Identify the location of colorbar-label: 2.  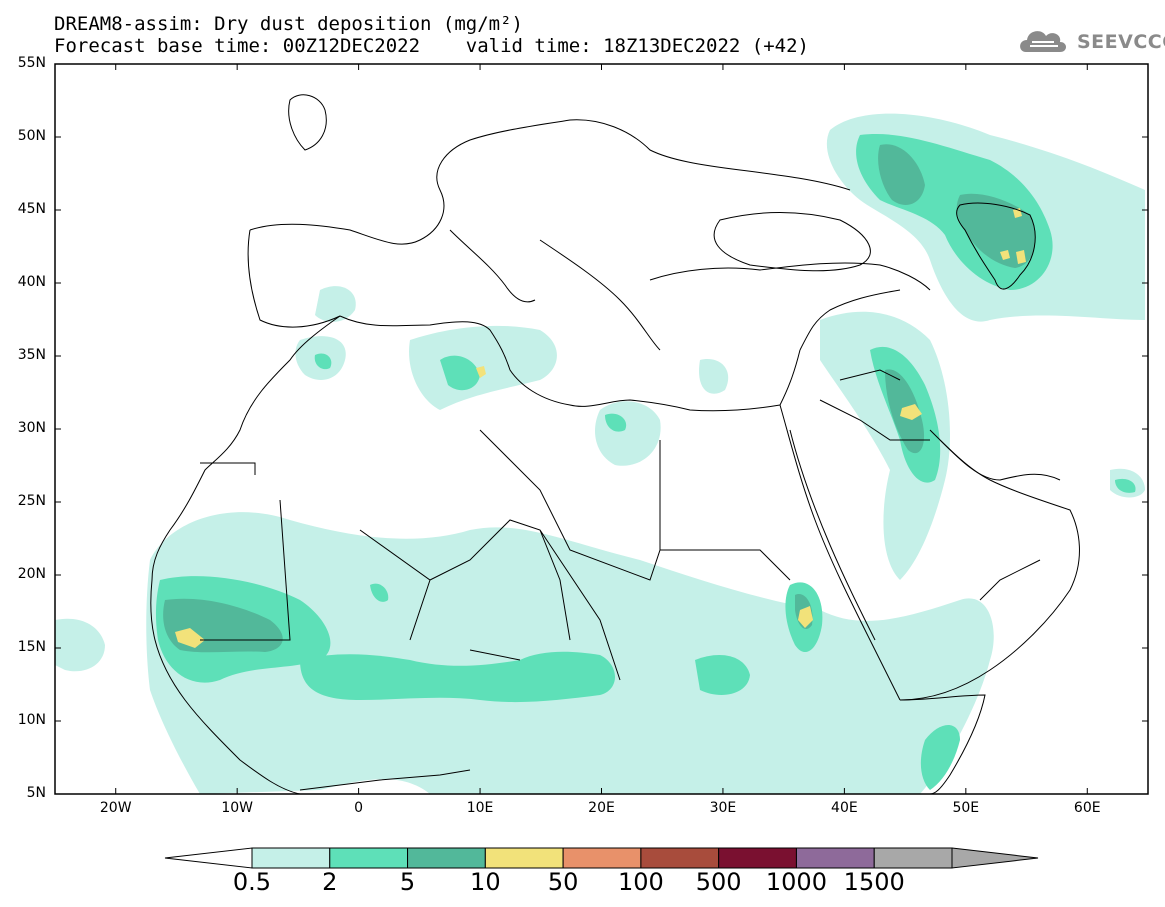
(330, 882).